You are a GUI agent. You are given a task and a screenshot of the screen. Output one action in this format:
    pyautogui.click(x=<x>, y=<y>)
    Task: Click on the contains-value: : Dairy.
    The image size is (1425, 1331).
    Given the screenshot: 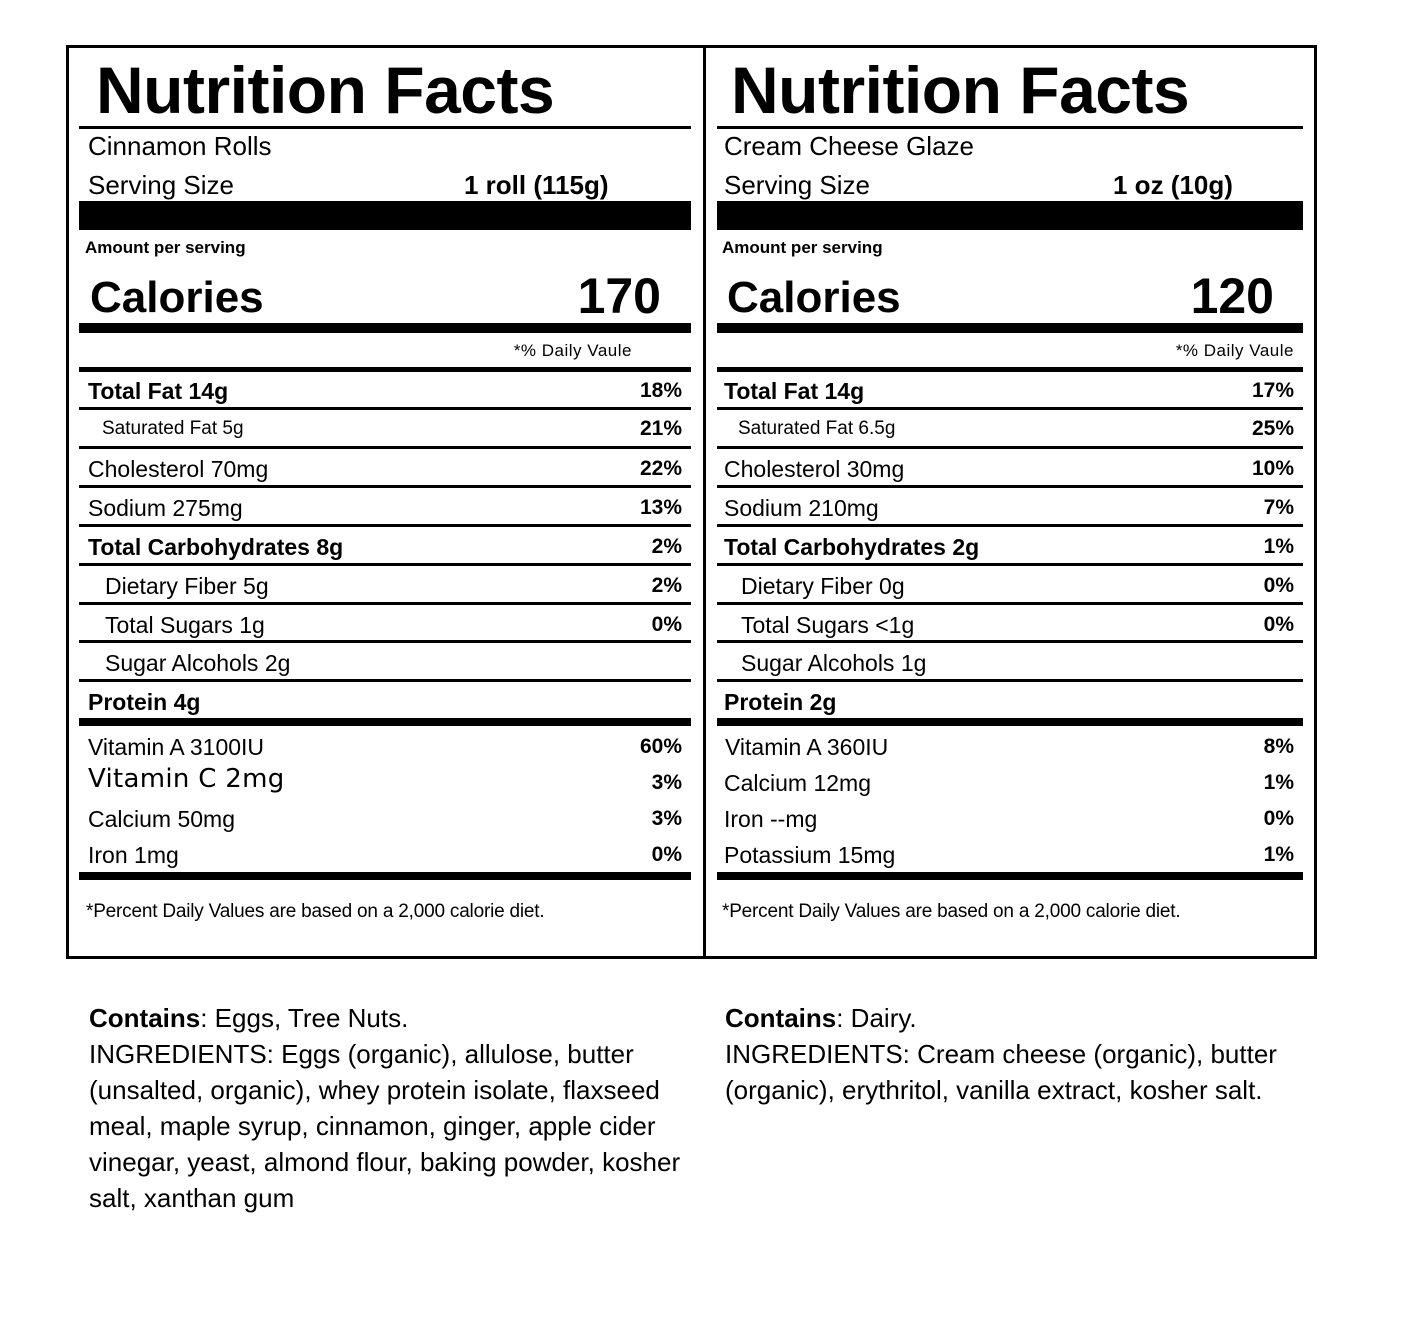 What is the action you would take?
    pyautogui.click(x=876, y=1018)
    